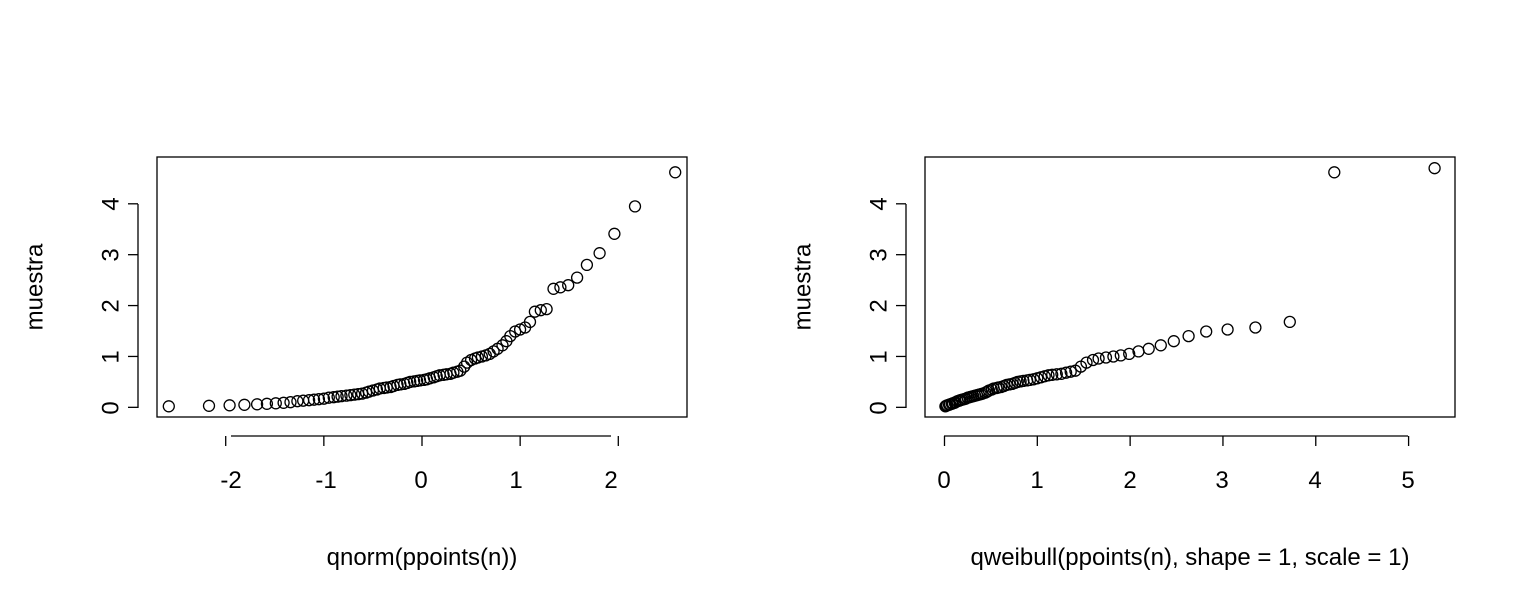 The height and width of the screenshot is (614, 1536). What do you see at coordinates (422, 557) in the screenshot?
I see `x-axis-title: qnorm(ppoints(n))` at bounding box center [422, 557].